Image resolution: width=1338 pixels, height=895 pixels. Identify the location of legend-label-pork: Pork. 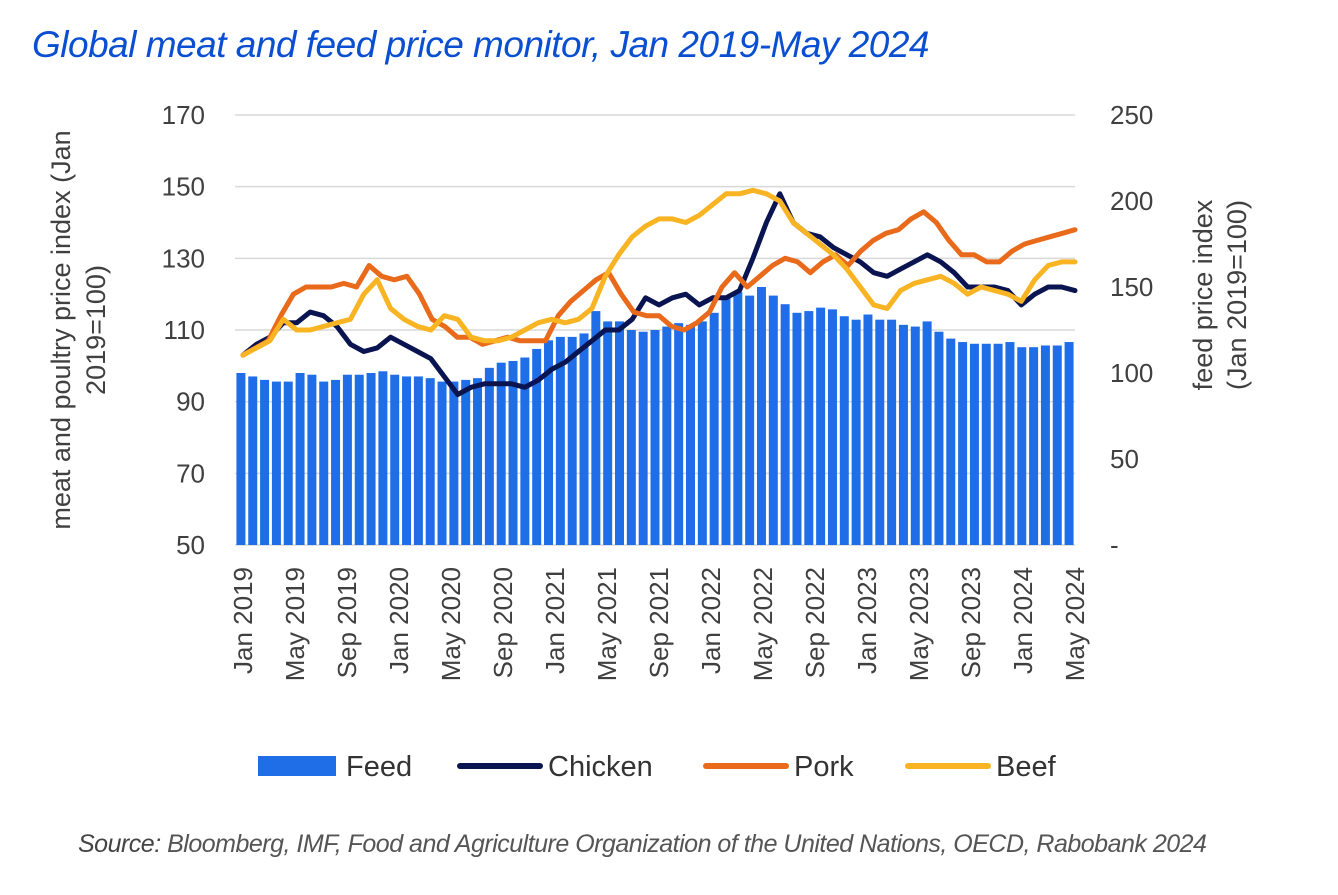
(824, 767).